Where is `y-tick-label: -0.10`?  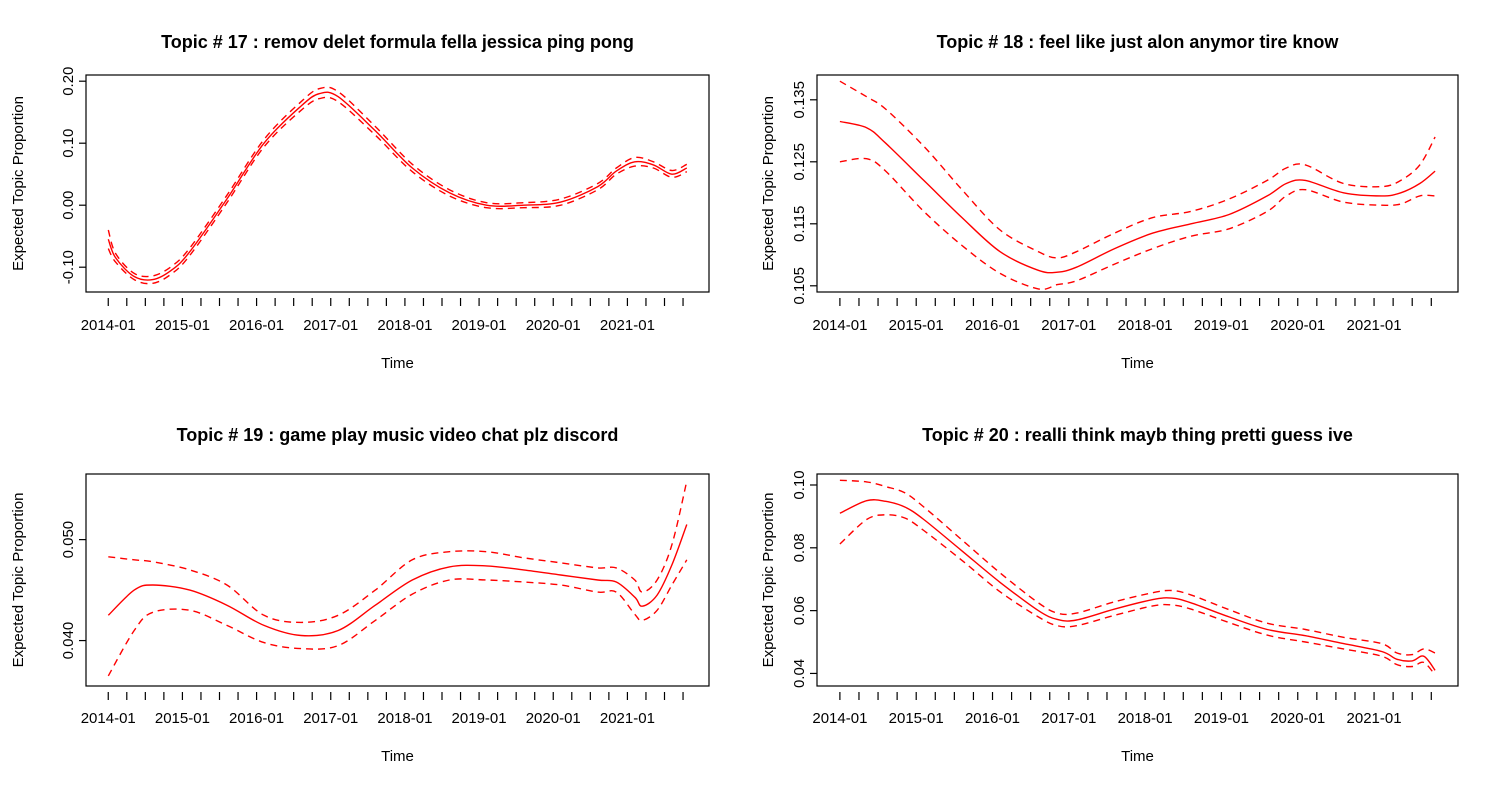 y-tick-label: -0.10 is located at coordinates (68, 267).